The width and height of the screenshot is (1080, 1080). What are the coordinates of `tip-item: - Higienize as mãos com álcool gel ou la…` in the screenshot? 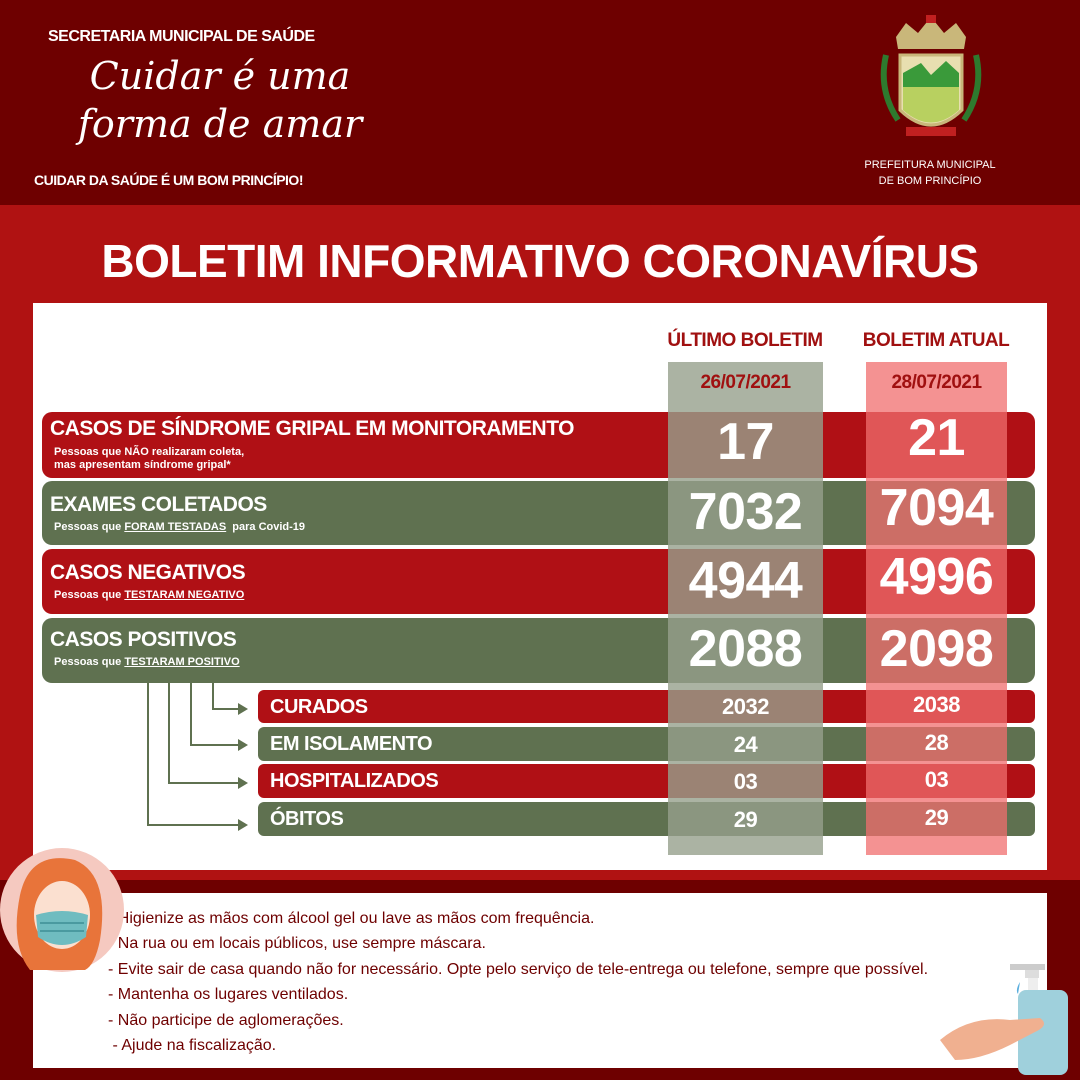 It's located at (351, 918).